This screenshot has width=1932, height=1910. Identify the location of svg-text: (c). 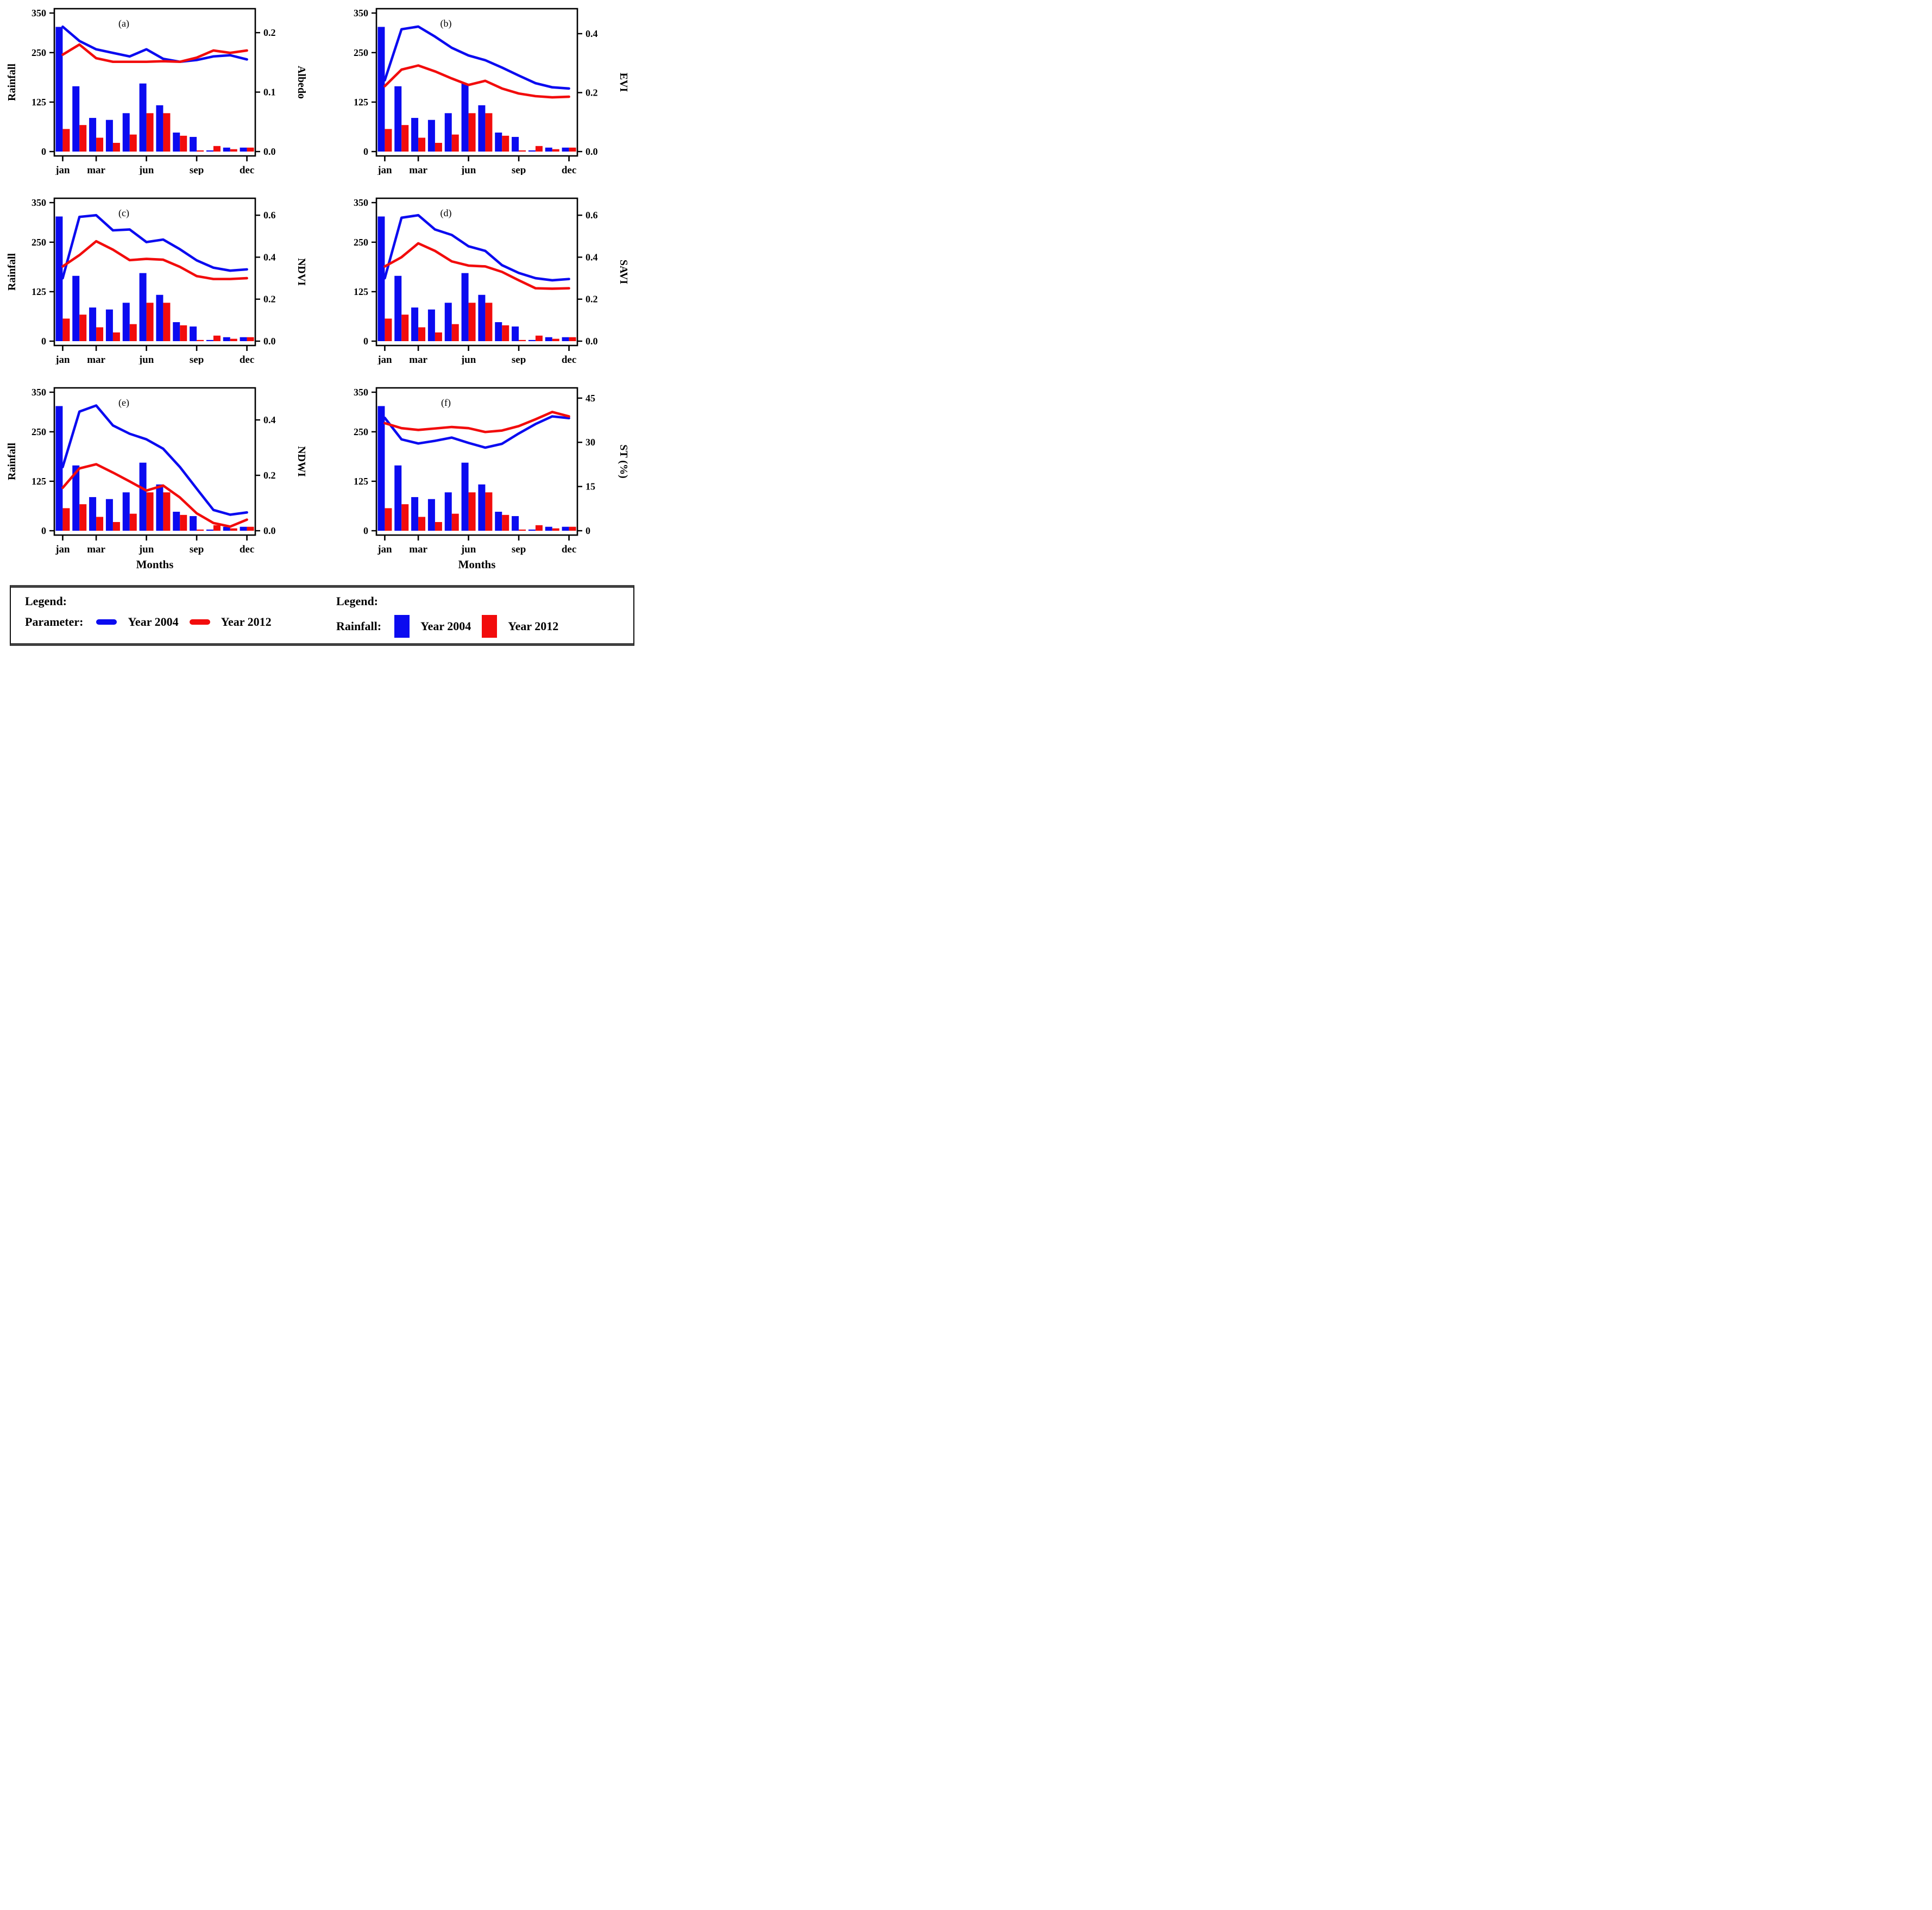
(124, 214).